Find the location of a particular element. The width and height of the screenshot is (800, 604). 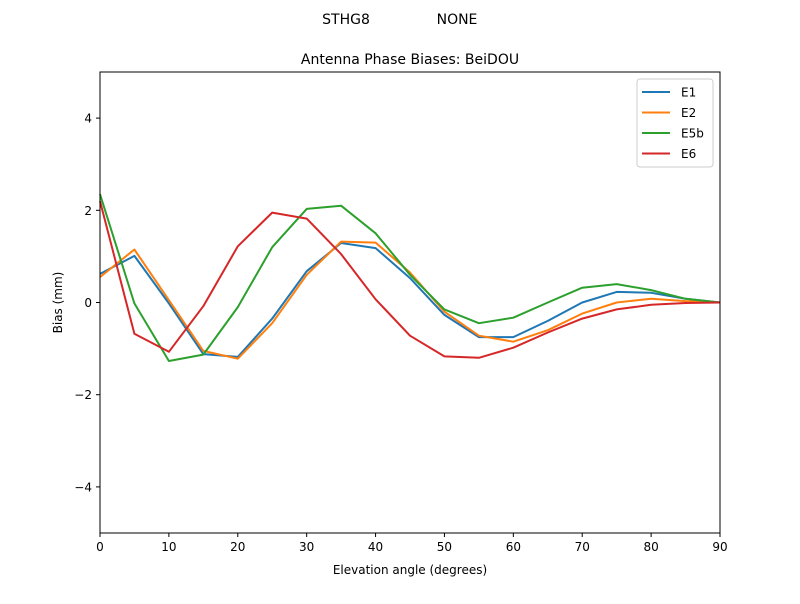

y-tick-label: −4 is located at coordinates (83, 487).